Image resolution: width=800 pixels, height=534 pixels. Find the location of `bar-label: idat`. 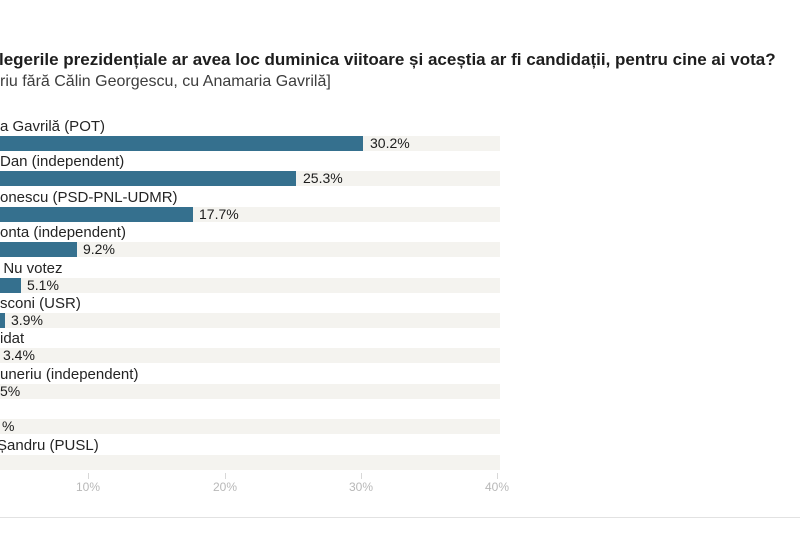

bar-label: idat is located at coordinates (12, 338).